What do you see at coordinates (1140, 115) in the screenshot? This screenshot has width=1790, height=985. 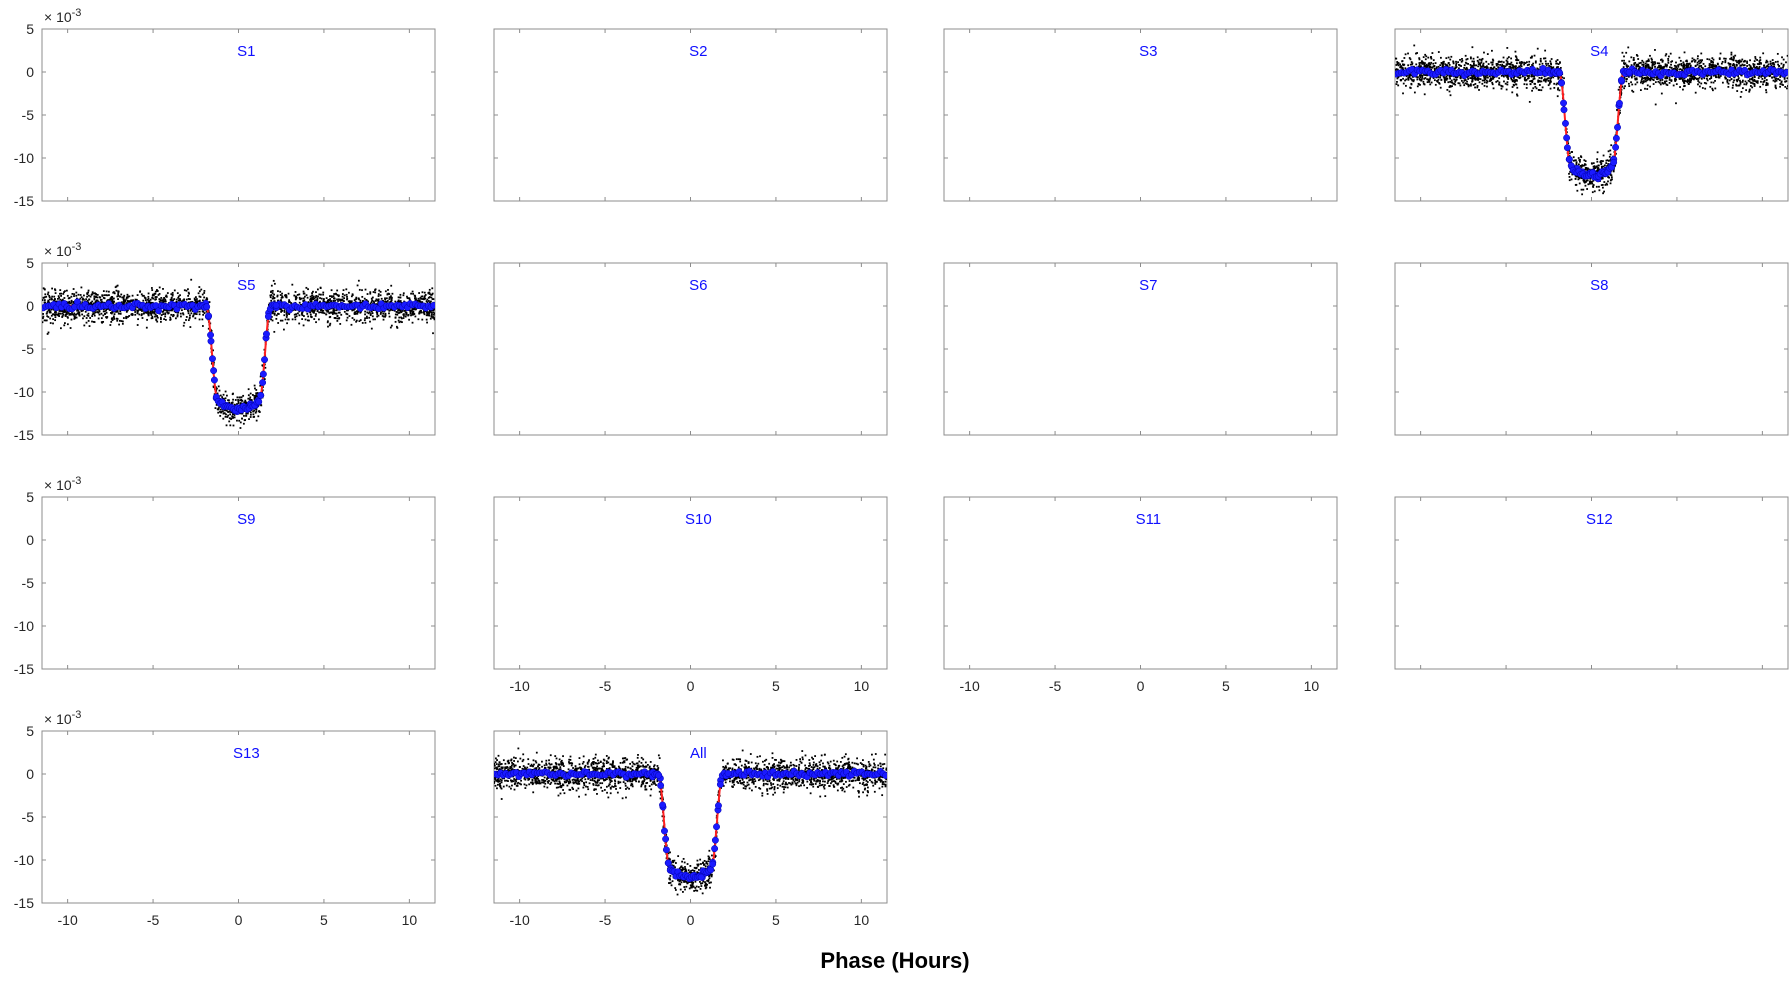 I see `axes-box` at bounding box center [1140, 115].